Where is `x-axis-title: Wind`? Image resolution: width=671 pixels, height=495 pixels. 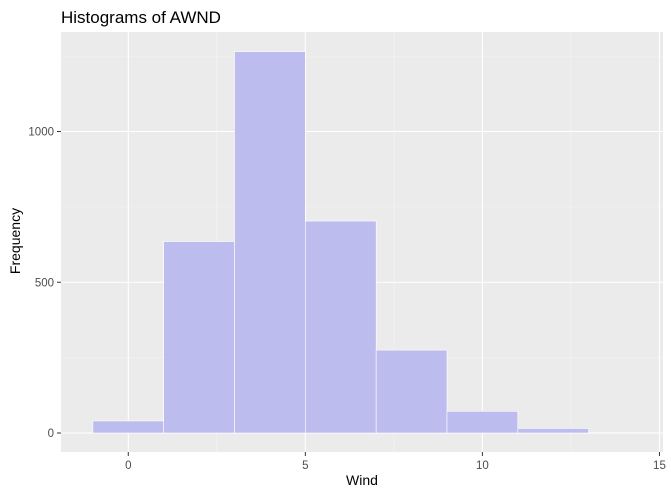 x-axis-title: Wind is located at coordinates (362, 480).